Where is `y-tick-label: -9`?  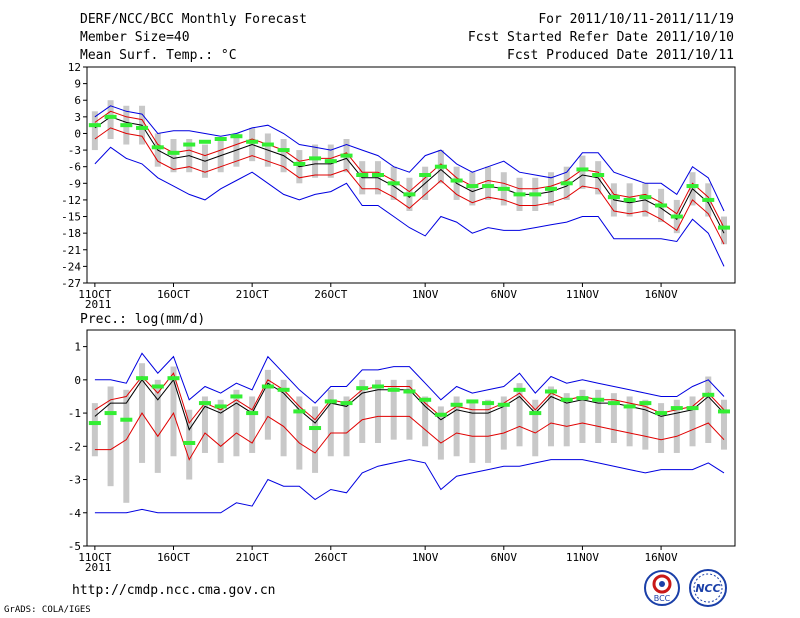 y-tick-label: -9 is located at coordinates (74, 183).